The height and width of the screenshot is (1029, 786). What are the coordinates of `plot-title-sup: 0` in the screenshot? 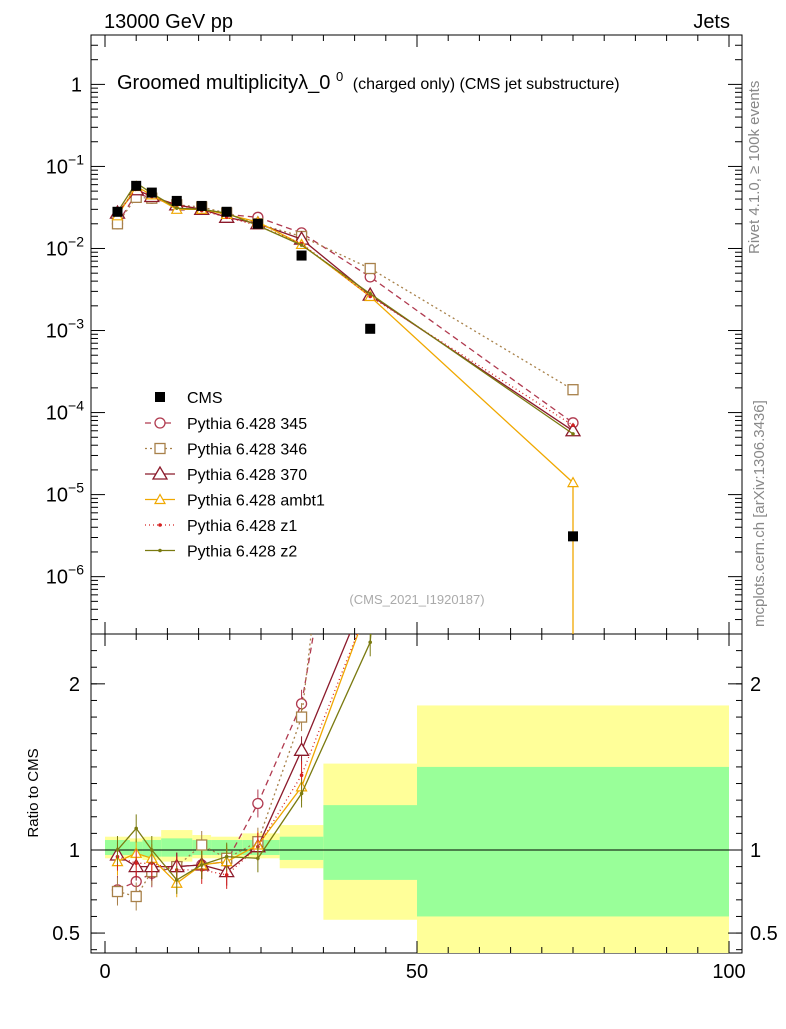 It's located at (339, 76).